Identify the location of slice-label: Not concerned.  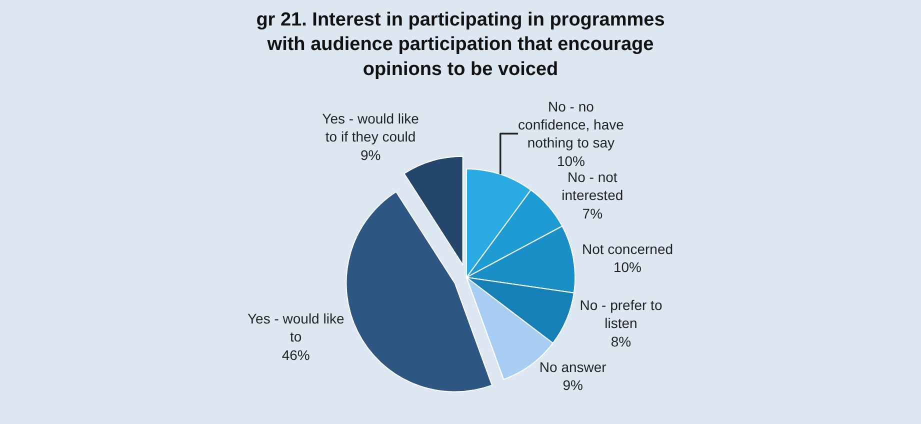
(628, 248).